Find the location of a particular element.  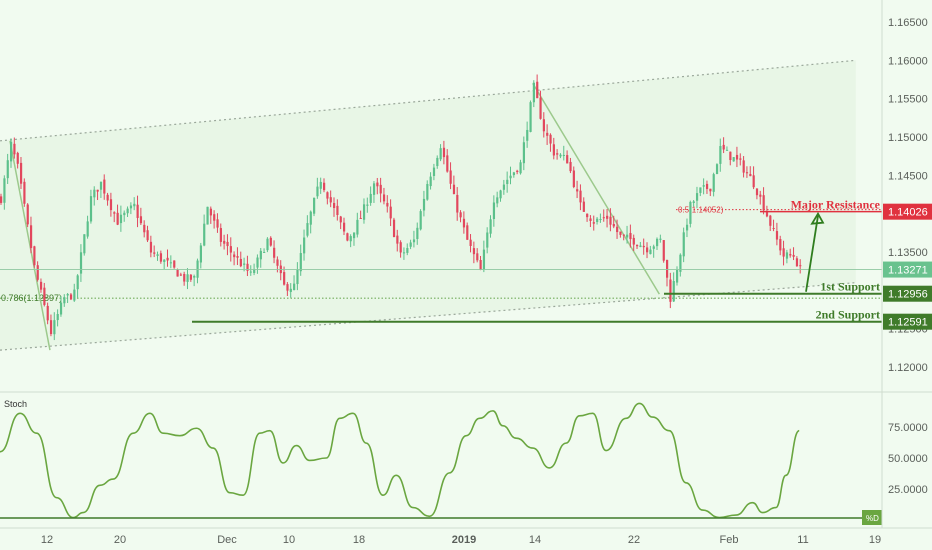

arrow-head is located at coordinates (817, 218).